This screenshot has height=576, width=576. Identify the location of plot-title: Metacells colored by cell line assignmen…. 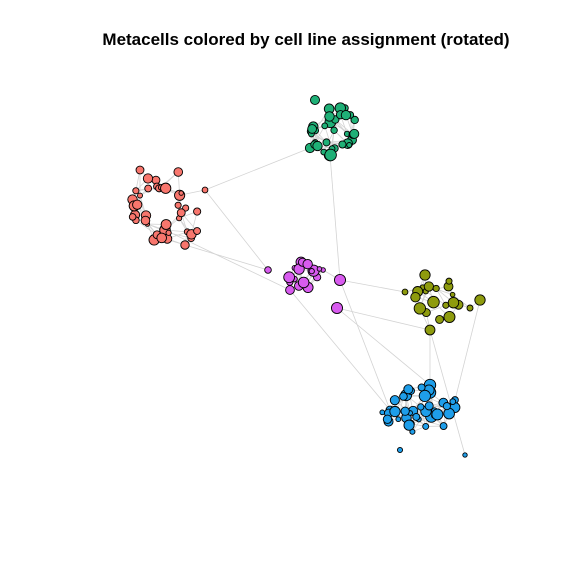
(306, 39).